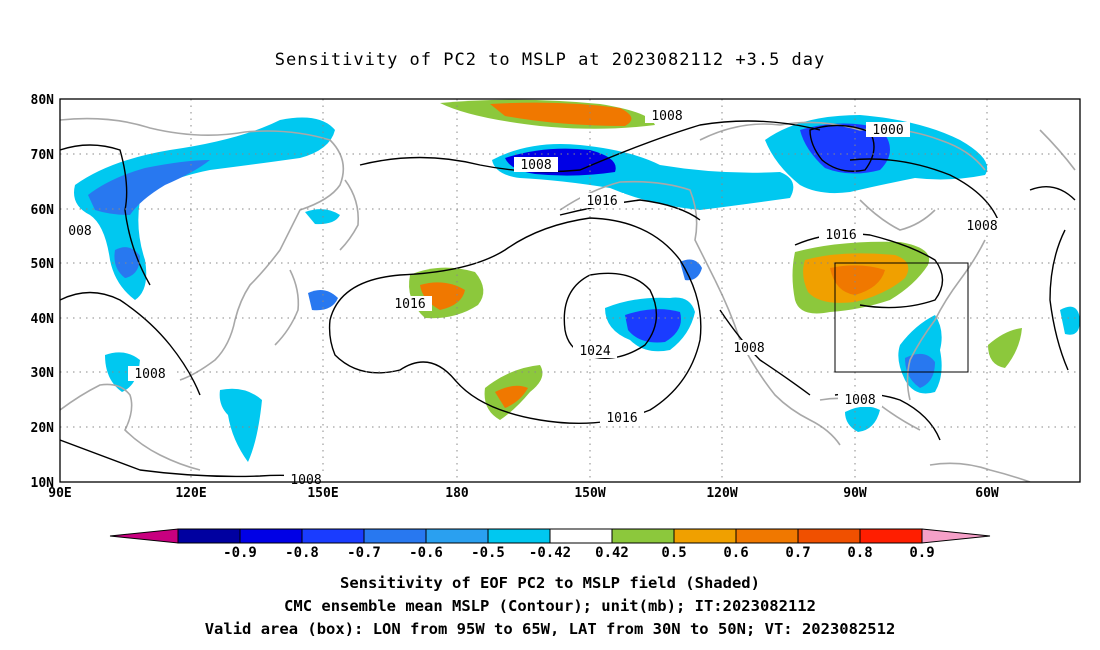  Describe the element at coordinates (43, 292) in the screenshot. I see `latitude-labels: 80N 70N 60N 50N 40N 30N 20N 10N` at that location.